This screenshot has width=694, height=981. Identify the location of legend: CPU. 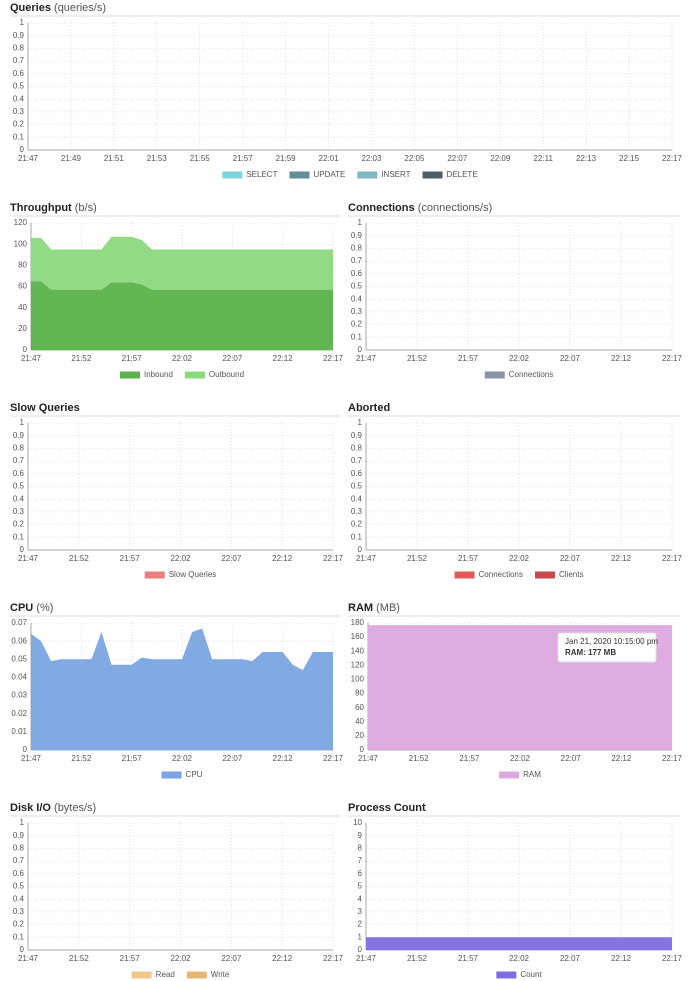
(182, 774).